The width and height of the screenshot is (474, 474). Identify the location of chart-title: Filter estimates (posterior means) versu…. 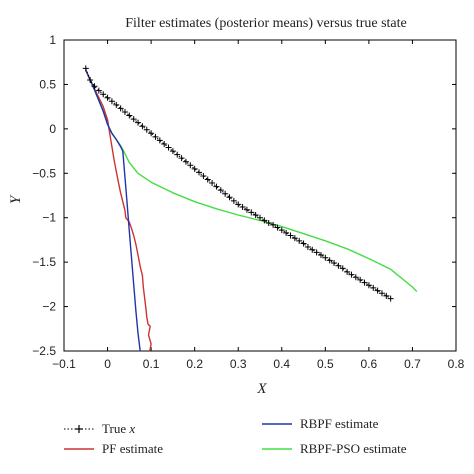
(265, 23).